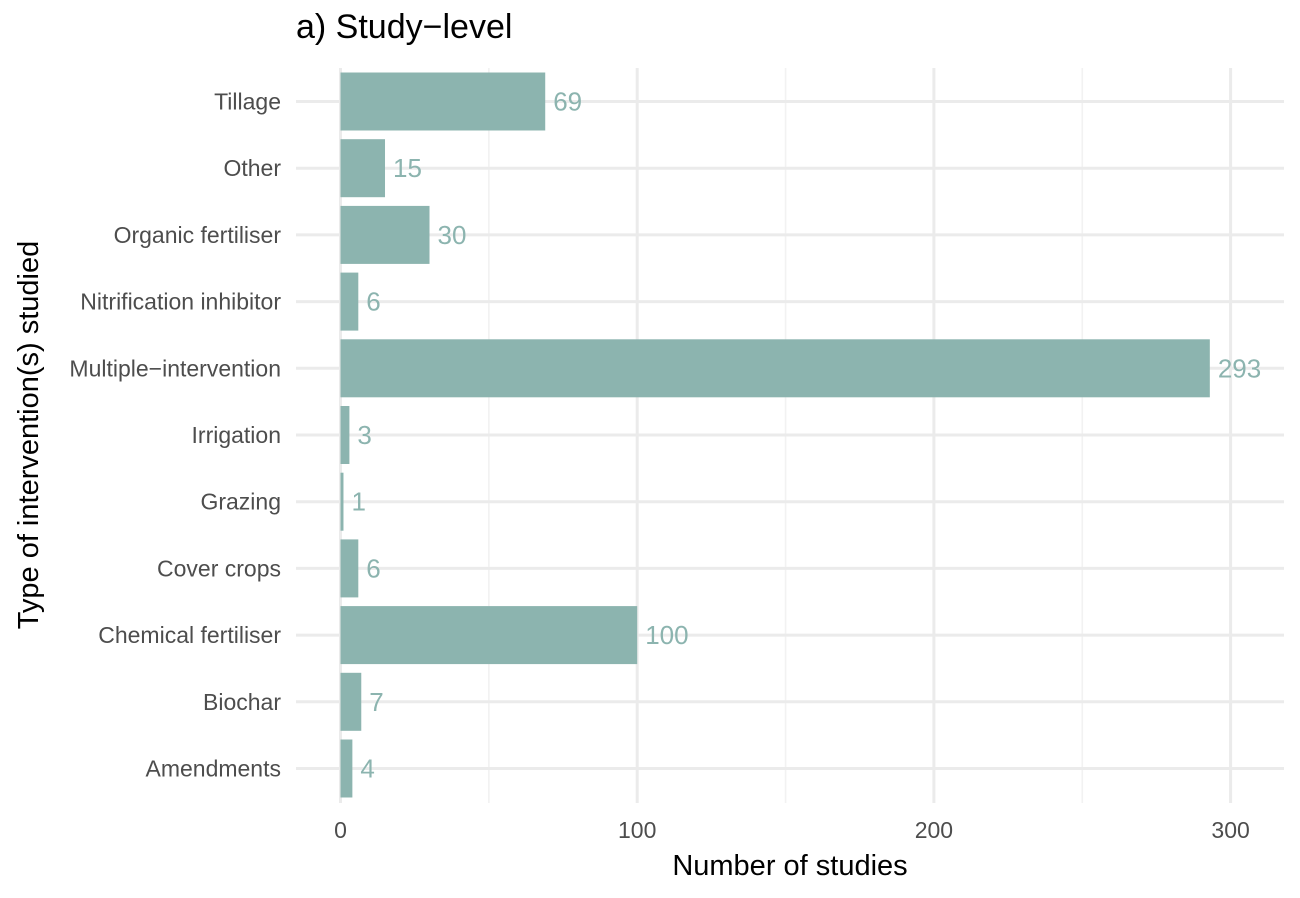  I want to click on x-tick-label: 200, so click(934, 830).